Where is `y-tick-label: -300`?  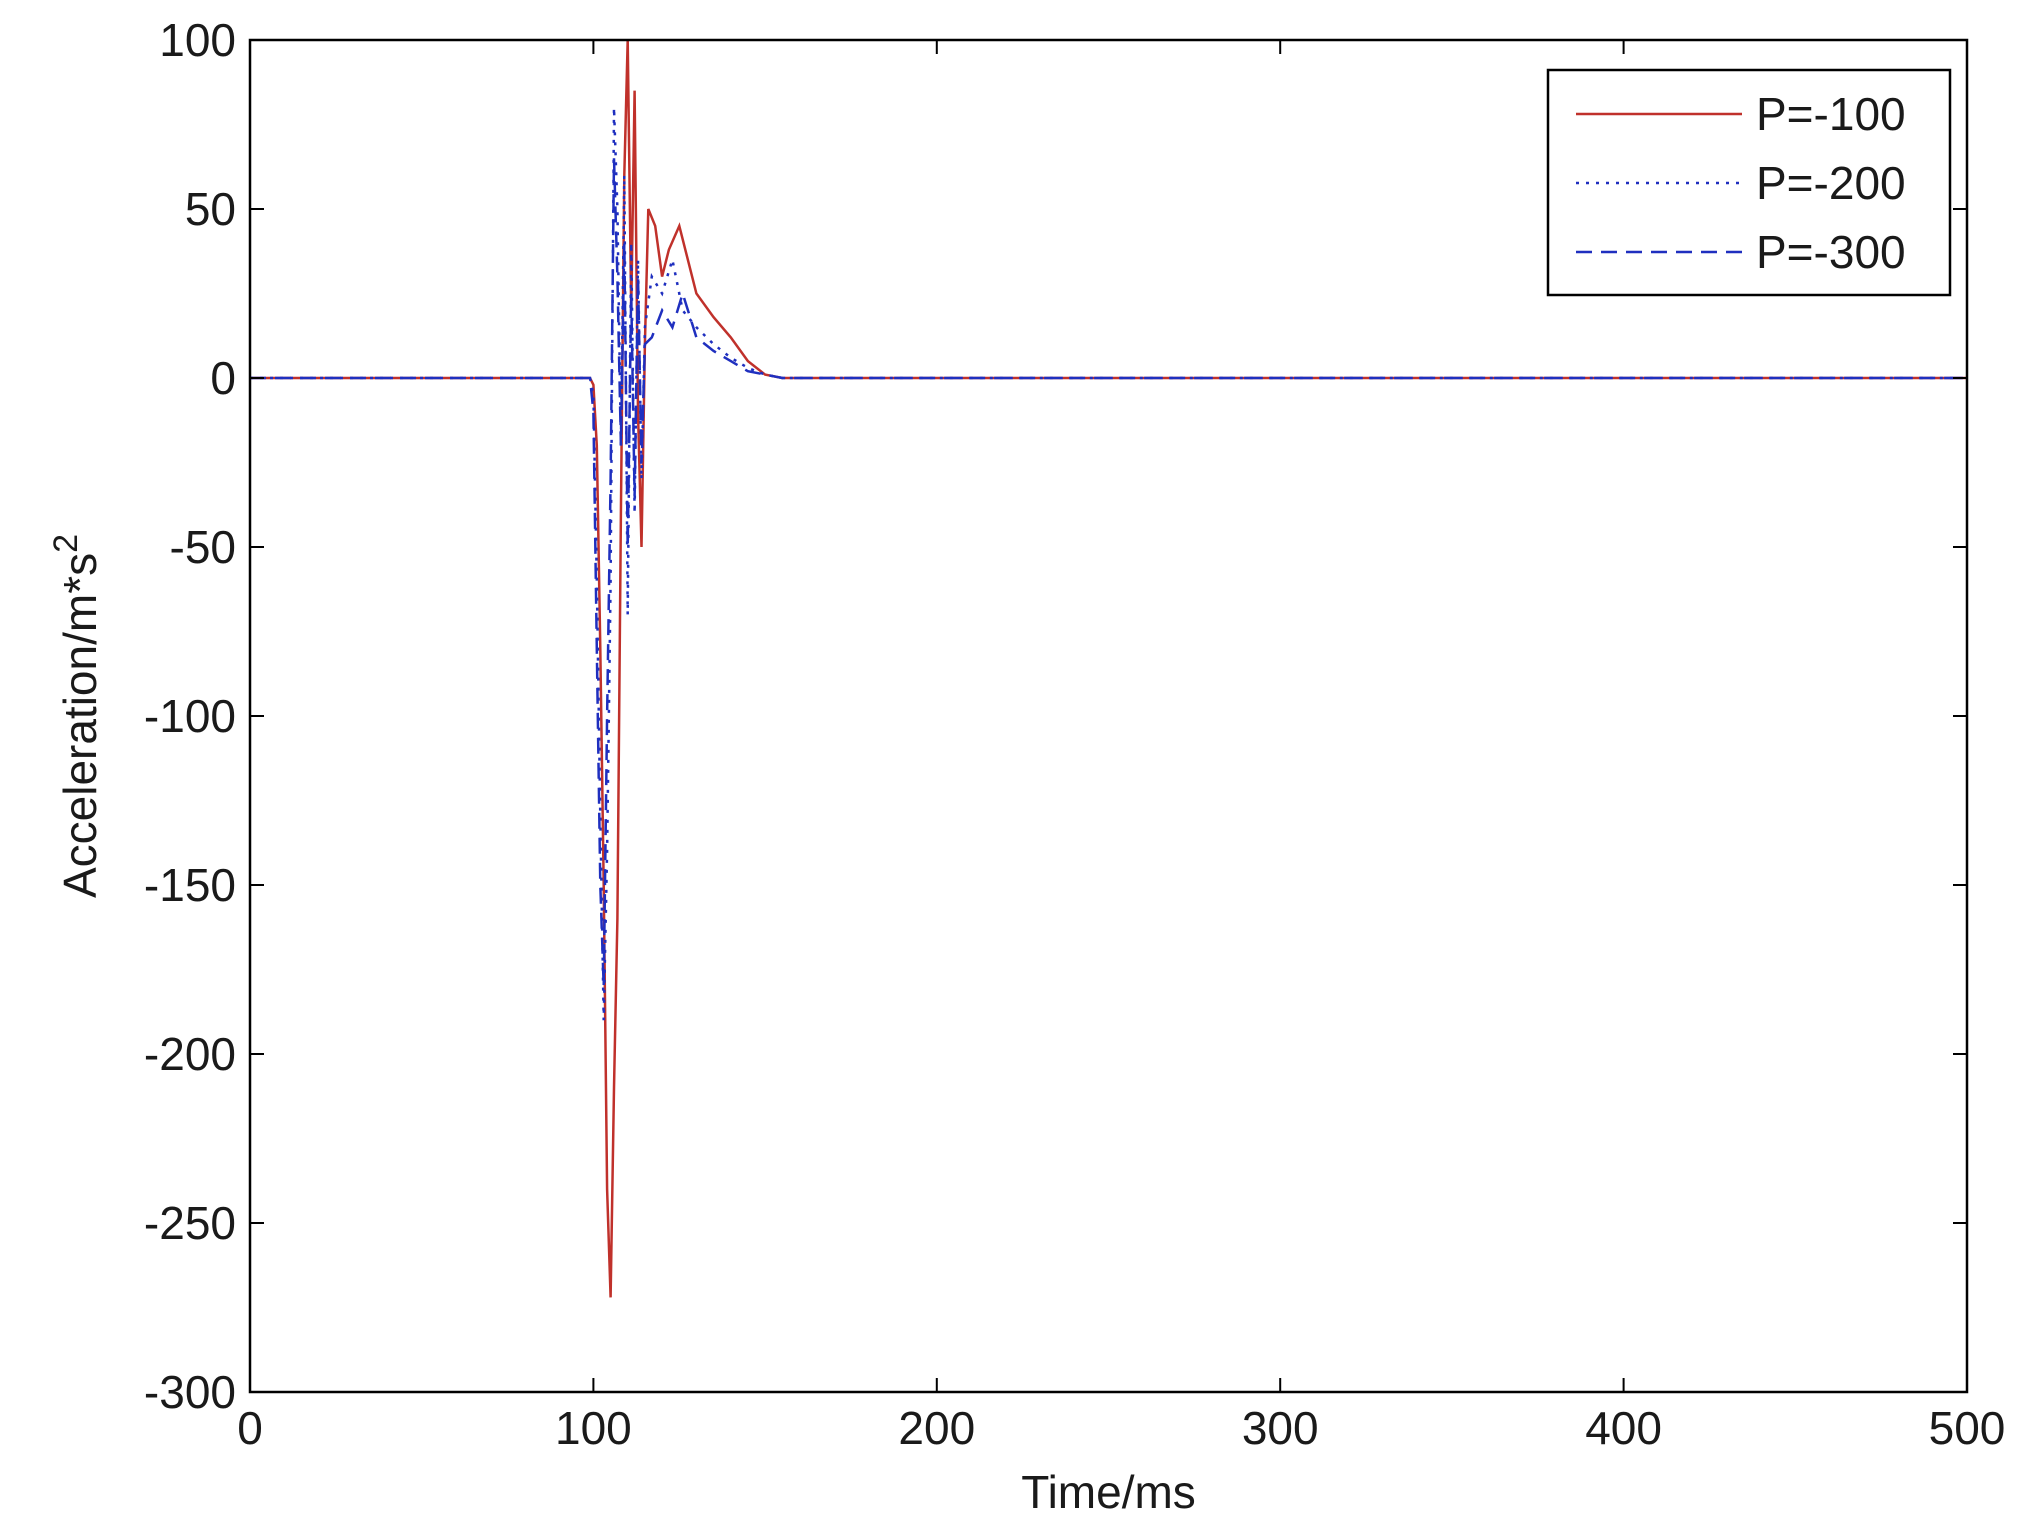
y-tick-label: -300 is located at coordinates (190, 1392).